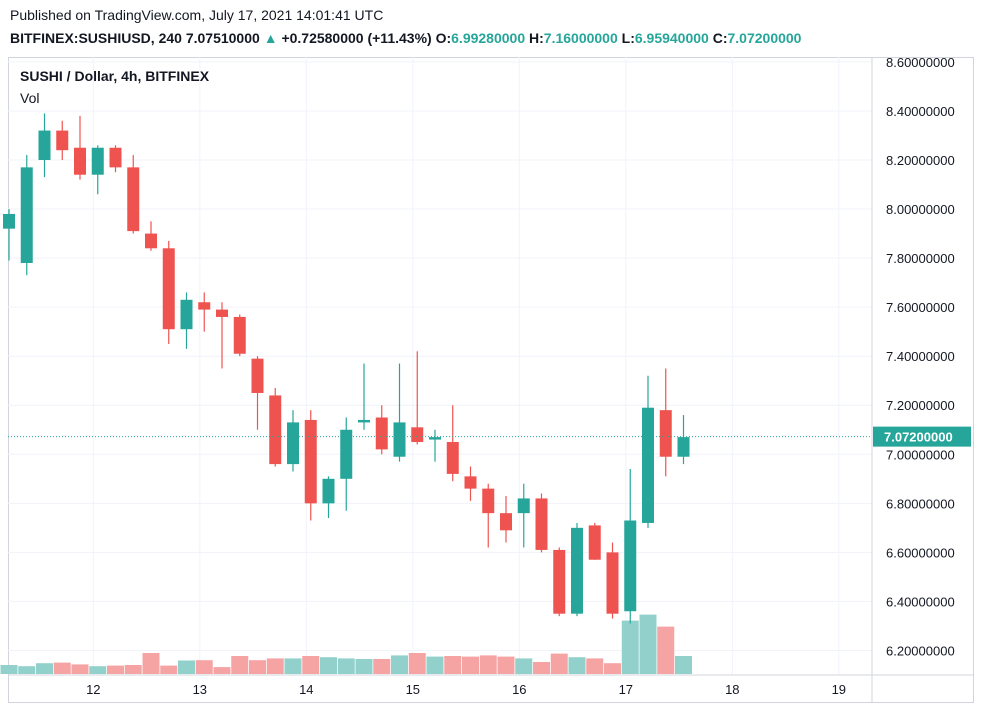  I want to click on time-tick-label: 16, so click(519, 689).